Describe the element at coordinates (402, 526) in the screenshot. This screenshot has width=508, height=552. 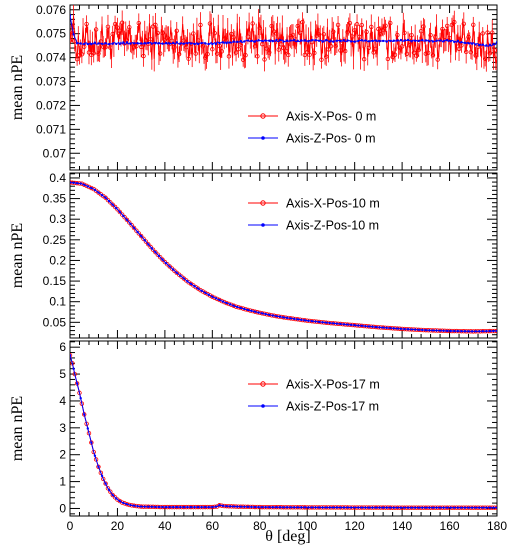
I see `x-tick-label: 140` at that location.